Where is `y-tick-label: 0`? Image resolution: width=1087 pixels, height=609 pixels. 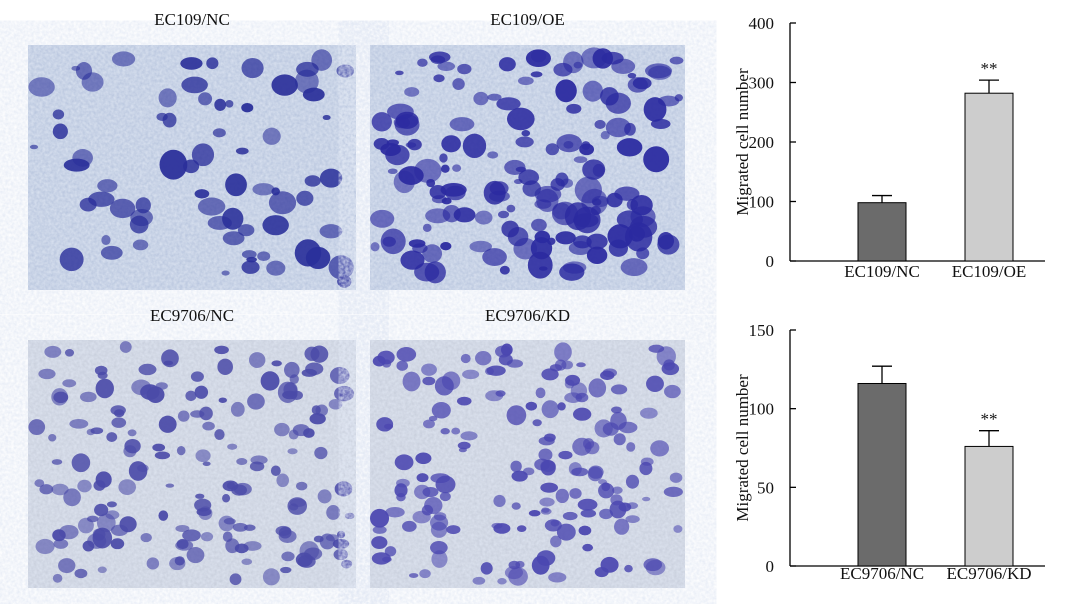
y-tick-label: 0 is located at coordinates (770, 566).